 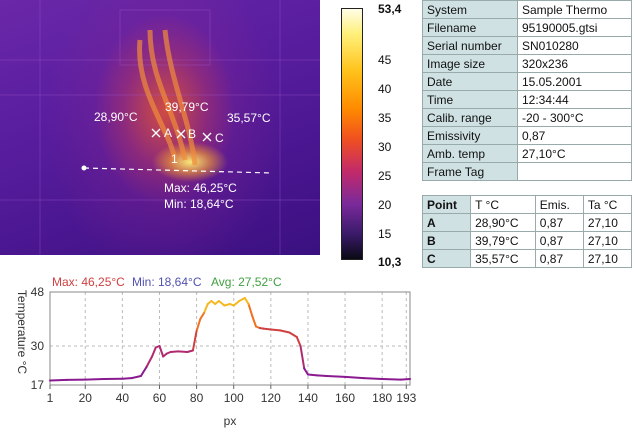 What do you see at coordinates (197, 398) in the screenshot?
I see `x-tick-label: 80` at bounding box center [197, 398].